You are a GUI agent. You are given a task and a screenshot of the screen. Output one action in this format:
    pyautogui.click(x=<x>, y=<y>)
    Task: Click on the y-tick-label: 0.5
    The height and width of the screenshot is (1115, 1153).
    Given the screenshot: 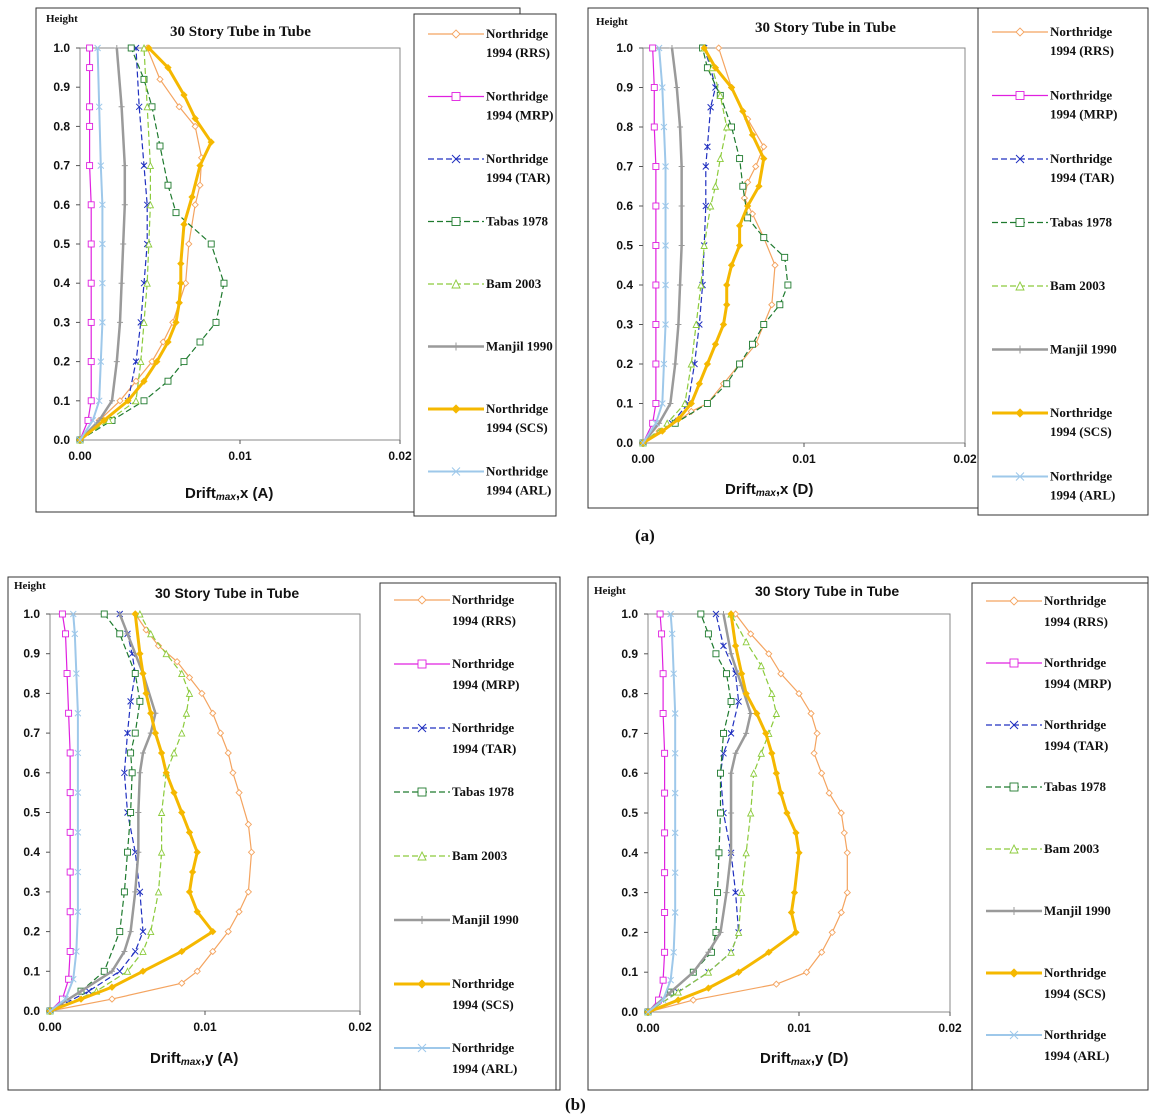 What is the action you would take?
    pyautogui.click(x=629, y=813)
    